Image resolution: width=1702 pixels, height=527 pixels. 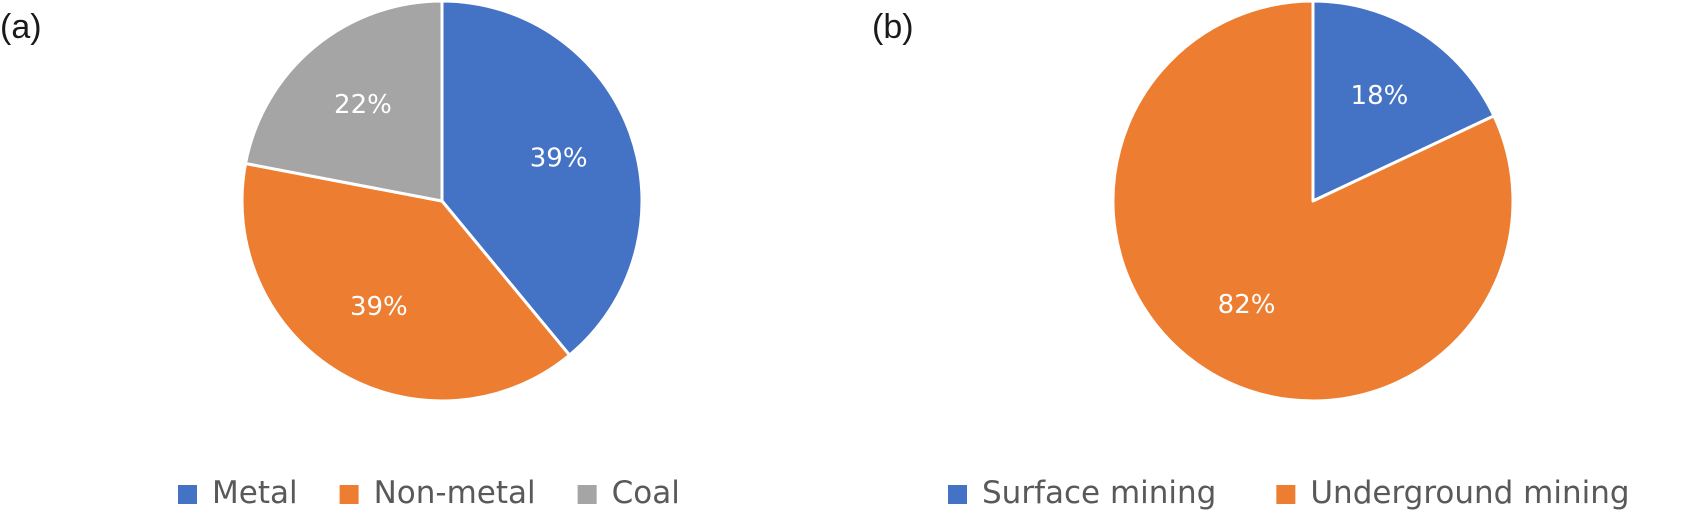 What do you see at coordinates (363, 105) in the screenshot?
I see `data-label-coal: 22%` at bounding box center [363, 105].